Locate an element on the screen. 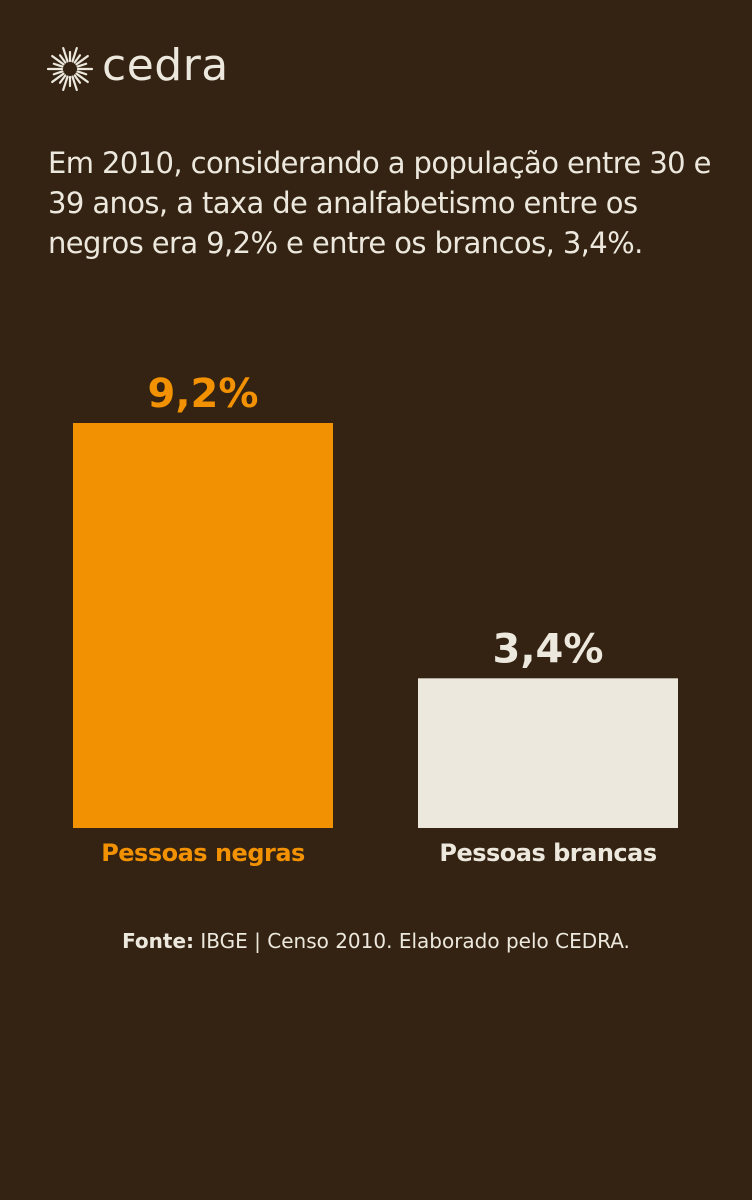 This screenshot has width=752, height=1200. value-label: 9,2% is located at coordinates (203, 394).